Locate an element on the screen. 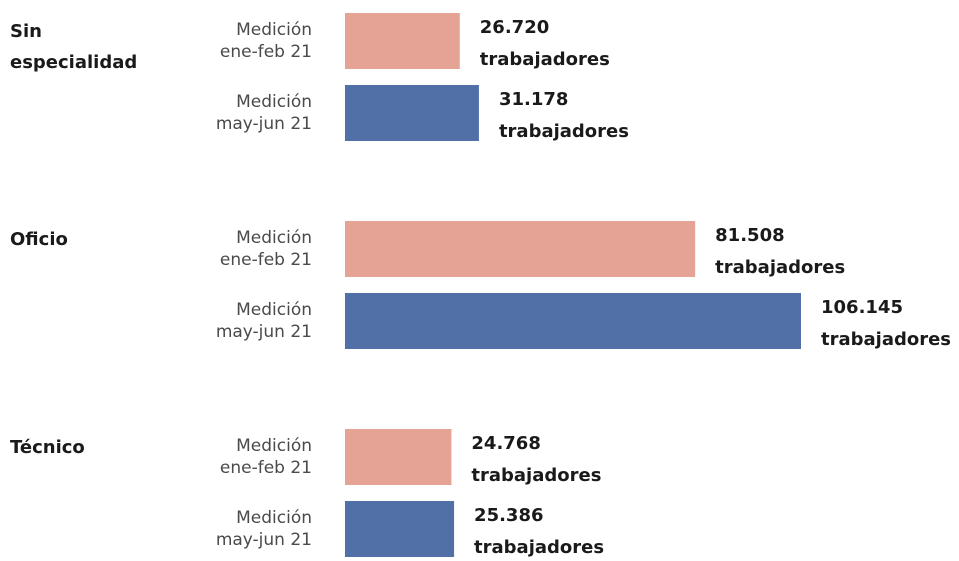  value-label: 25.386 trabajadores is located at coordinates (539, 531).